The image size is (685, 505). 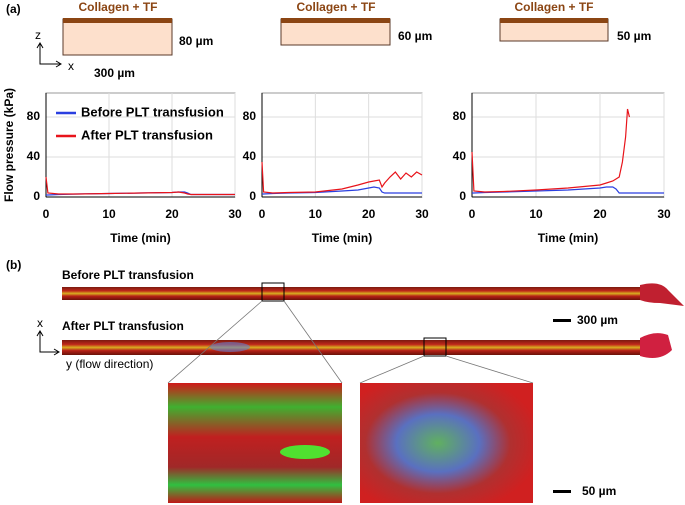 I want to click on axis-name: z, so click(x=38, y=35).